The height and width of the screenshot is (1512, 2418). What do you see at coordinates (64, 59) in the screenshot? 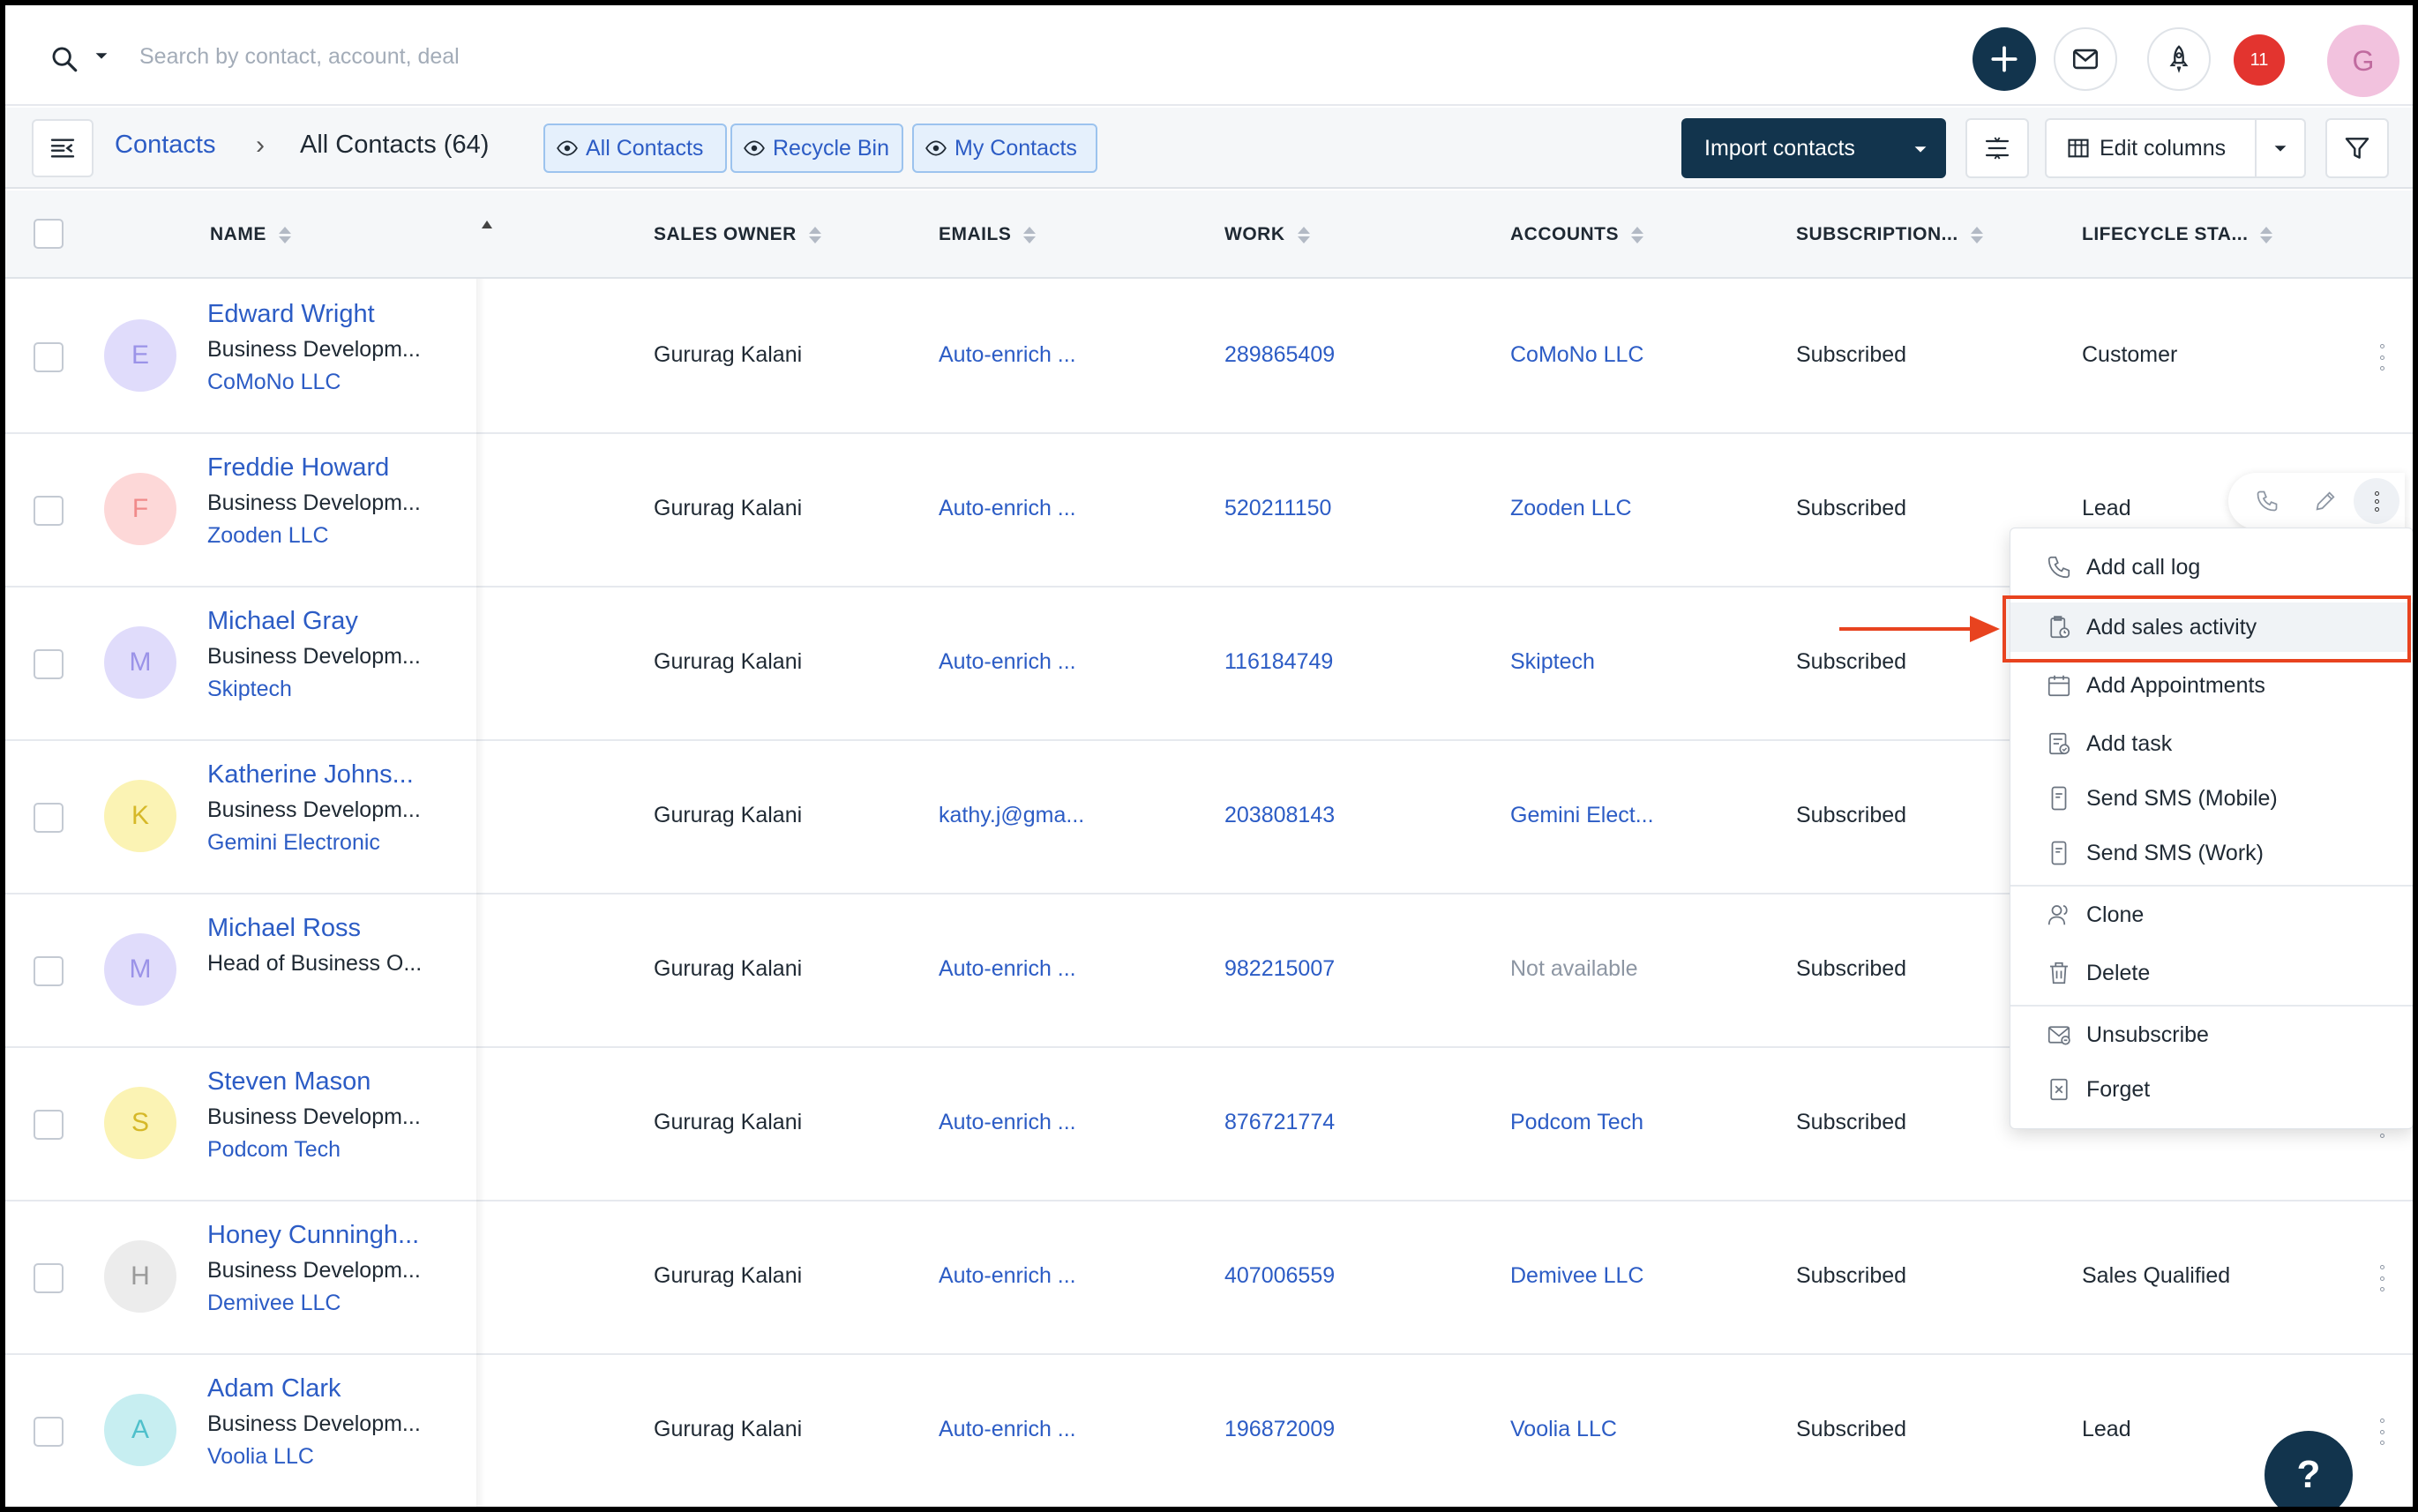
I see `search-icon` at bounding box center [64, 59].